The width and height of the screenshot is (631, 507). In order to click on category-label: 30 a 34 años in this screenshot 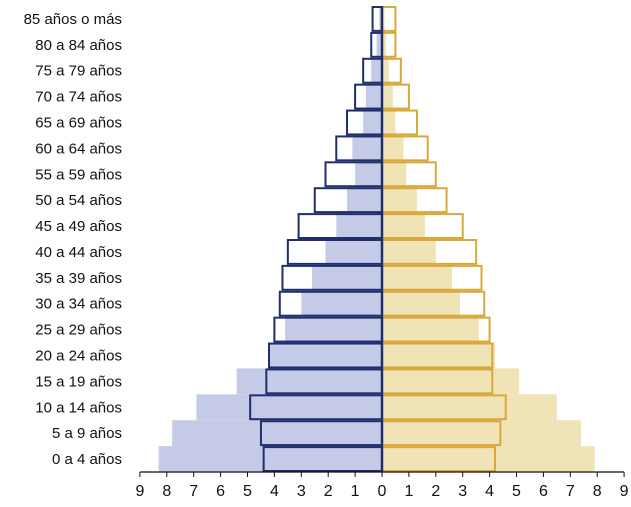, I will do `click(78, 304)`.